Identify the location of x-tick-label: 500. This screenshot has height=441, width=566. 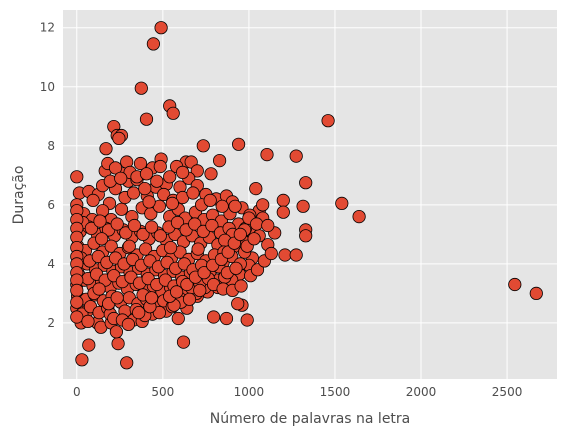
(162, 392).